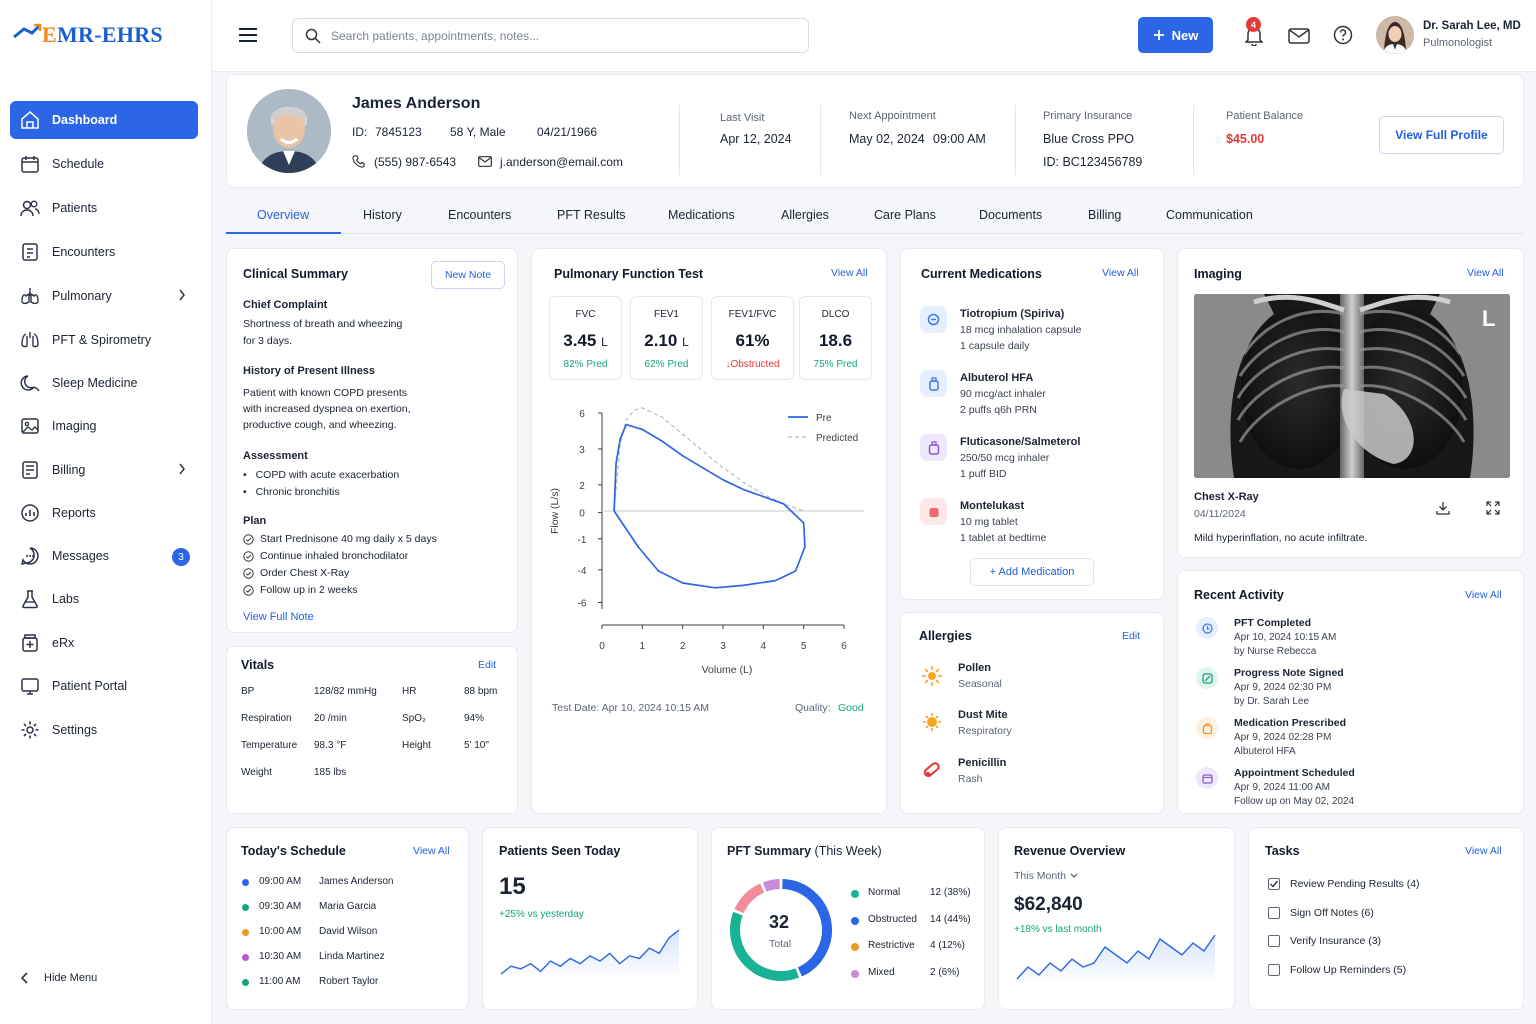  Describe the element at coordinates (997, 378) in the screenshot. I see `medication-name: Albuterol HFA` at that location.